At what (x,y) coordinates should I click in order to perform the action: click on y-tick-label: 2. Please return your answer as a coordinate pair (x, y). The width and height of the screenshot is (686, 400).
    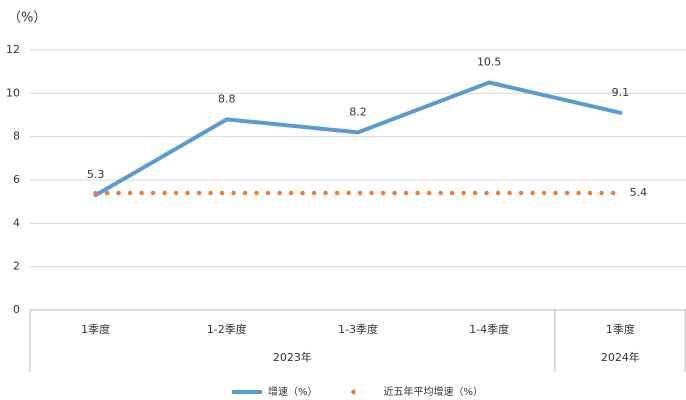
    Looking at the image, I should click on (16, 266).